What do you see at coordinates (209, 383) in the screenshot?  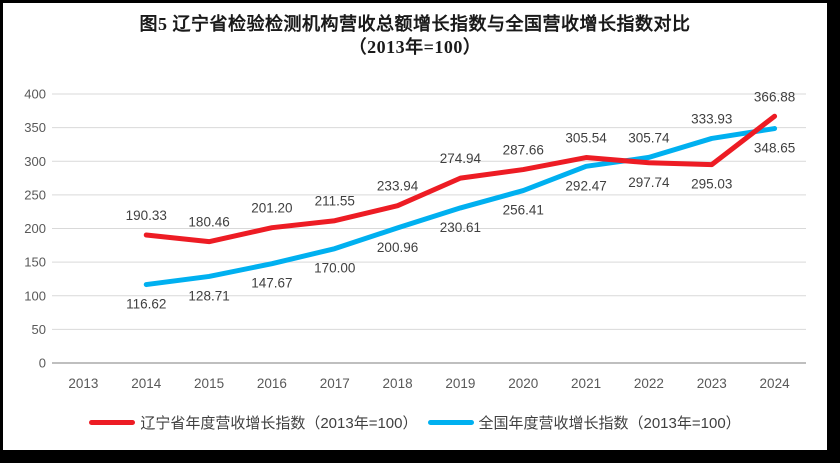 I see `x-axis-tick-label: 2015` at bounding box center [209, 383].